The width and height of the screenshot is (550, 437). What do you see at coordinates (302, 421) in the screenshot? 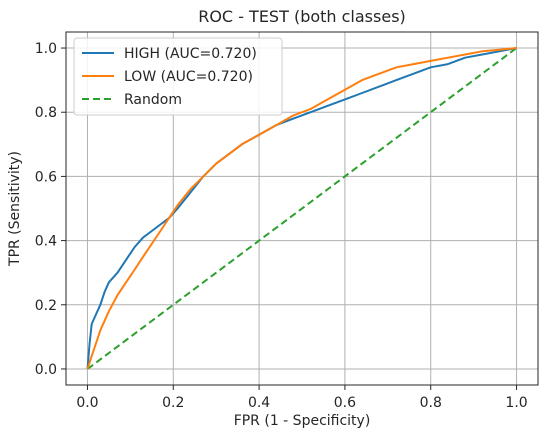
I see `x-axis-label: FPR (1 - Specificity)` at bounding box center [302, 421].